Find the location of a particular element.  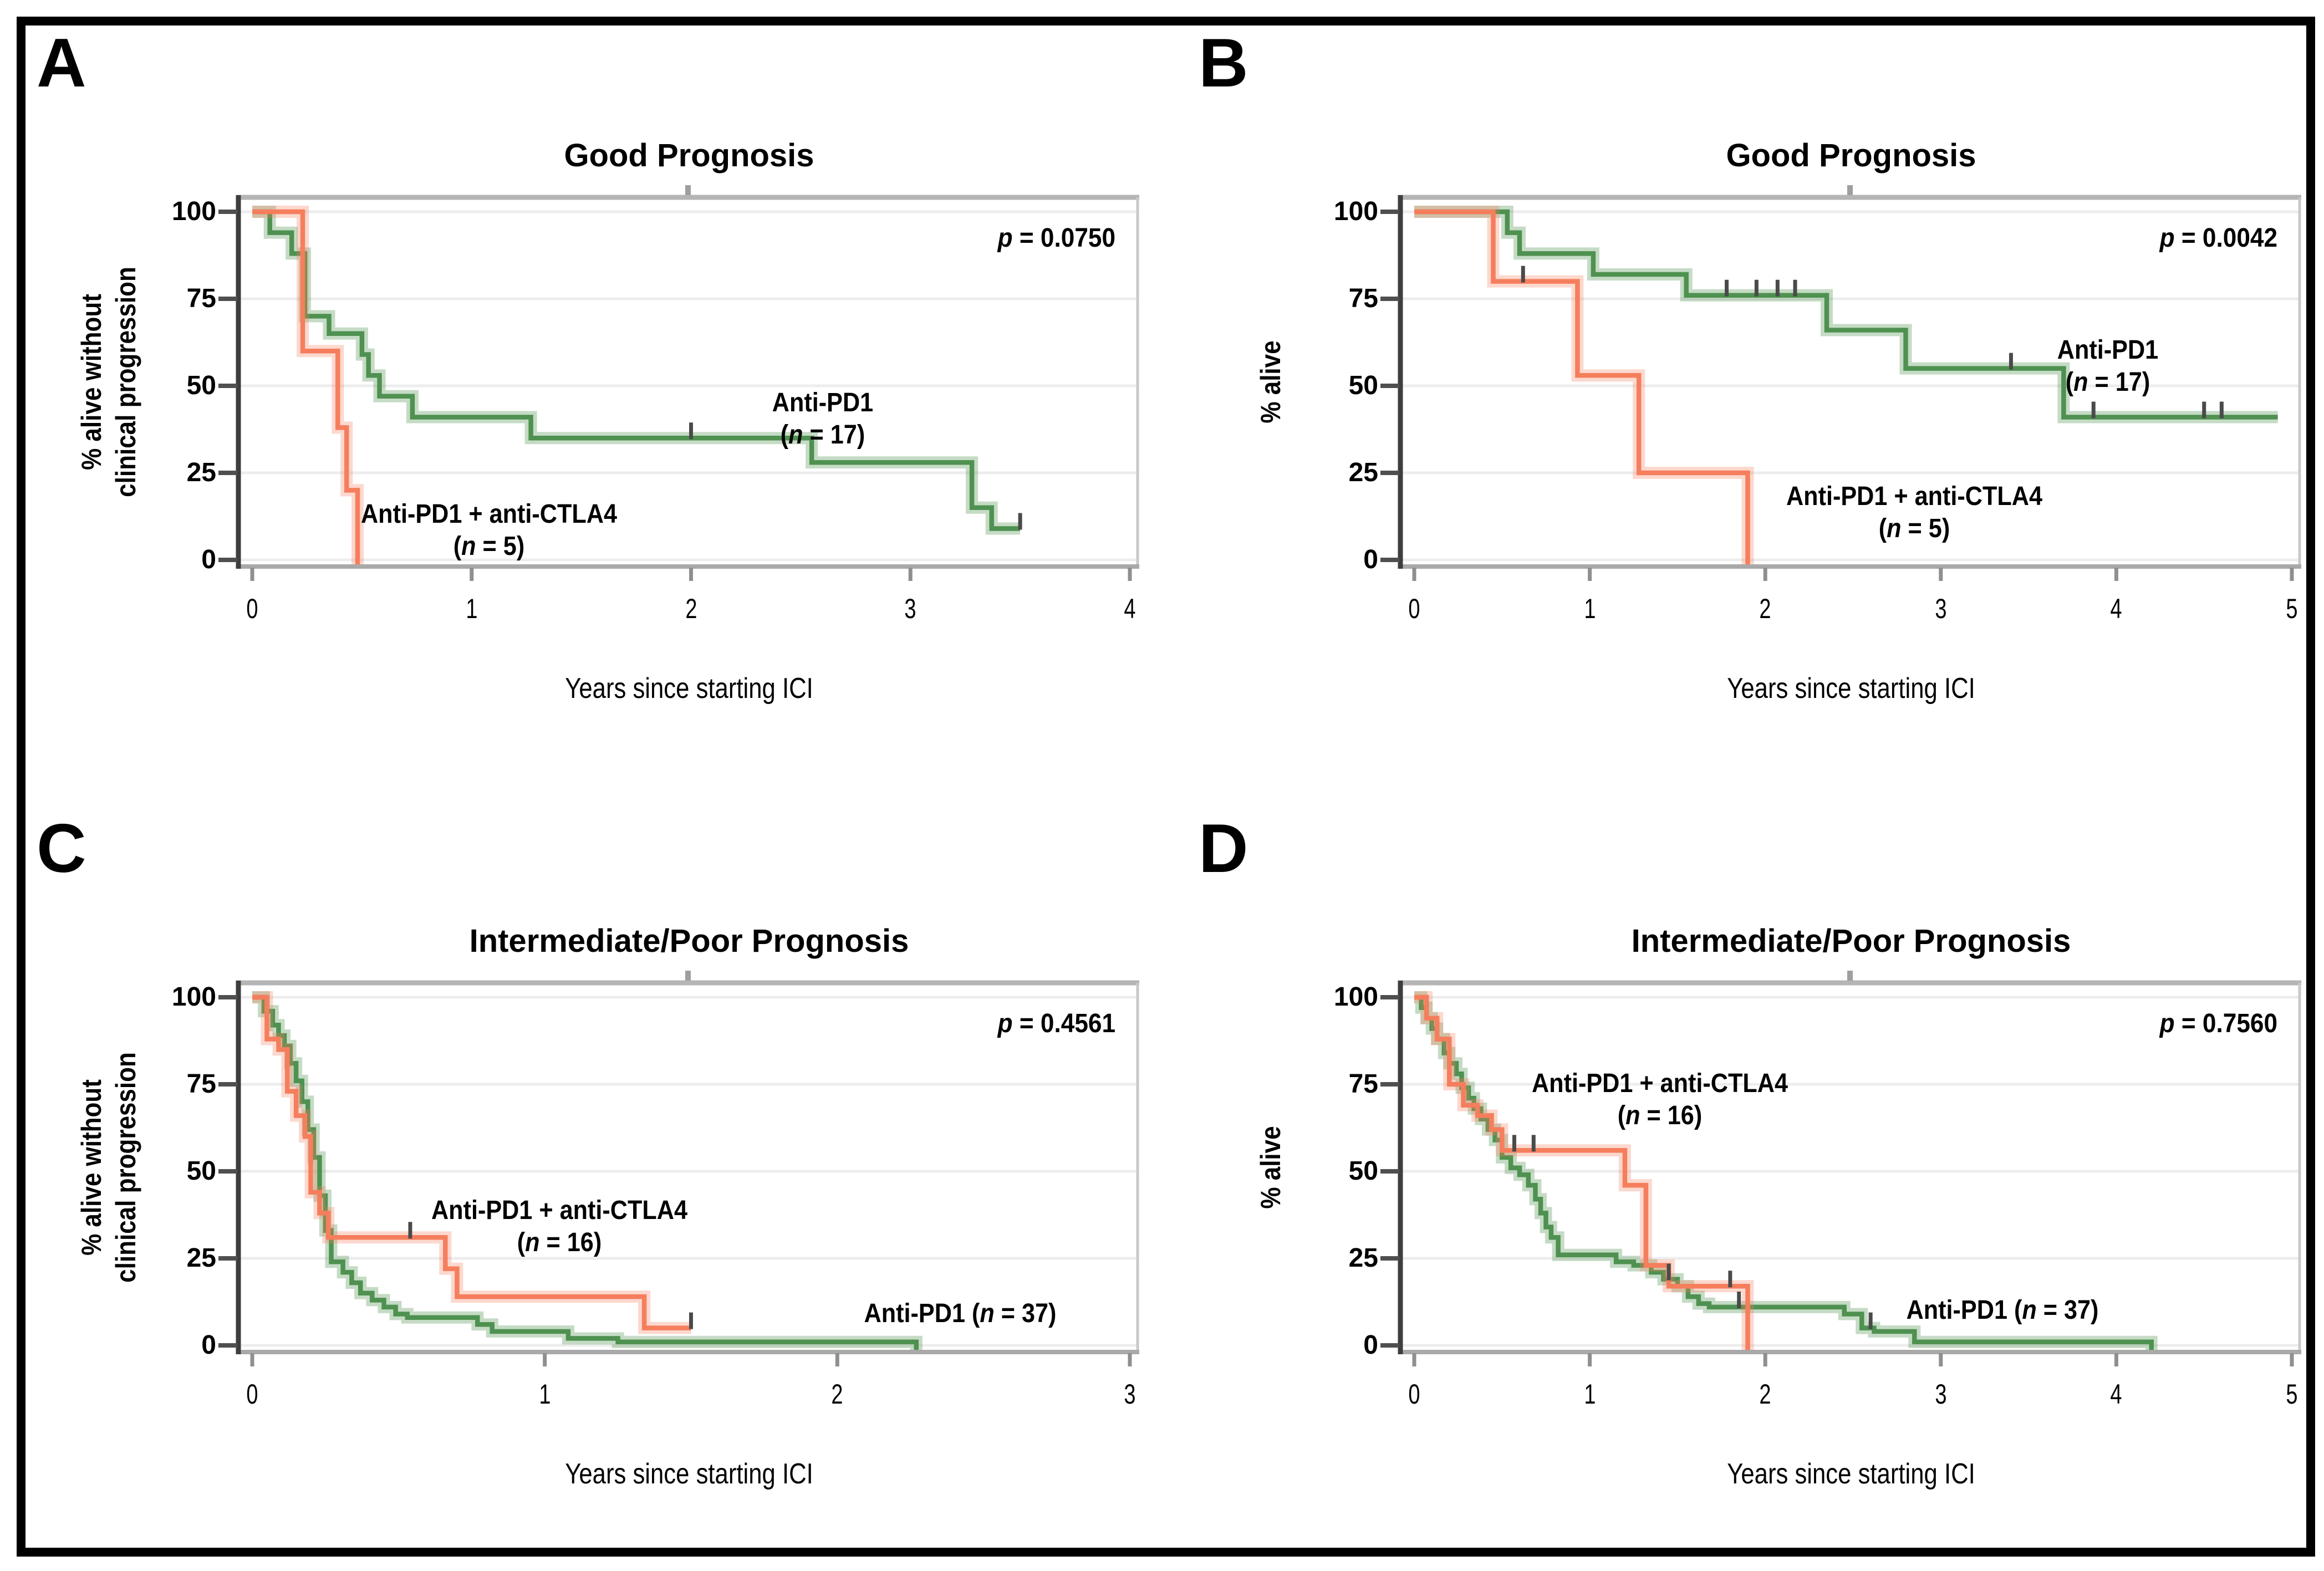

panel-letter-b: B is located at coordinates (1225, 63).